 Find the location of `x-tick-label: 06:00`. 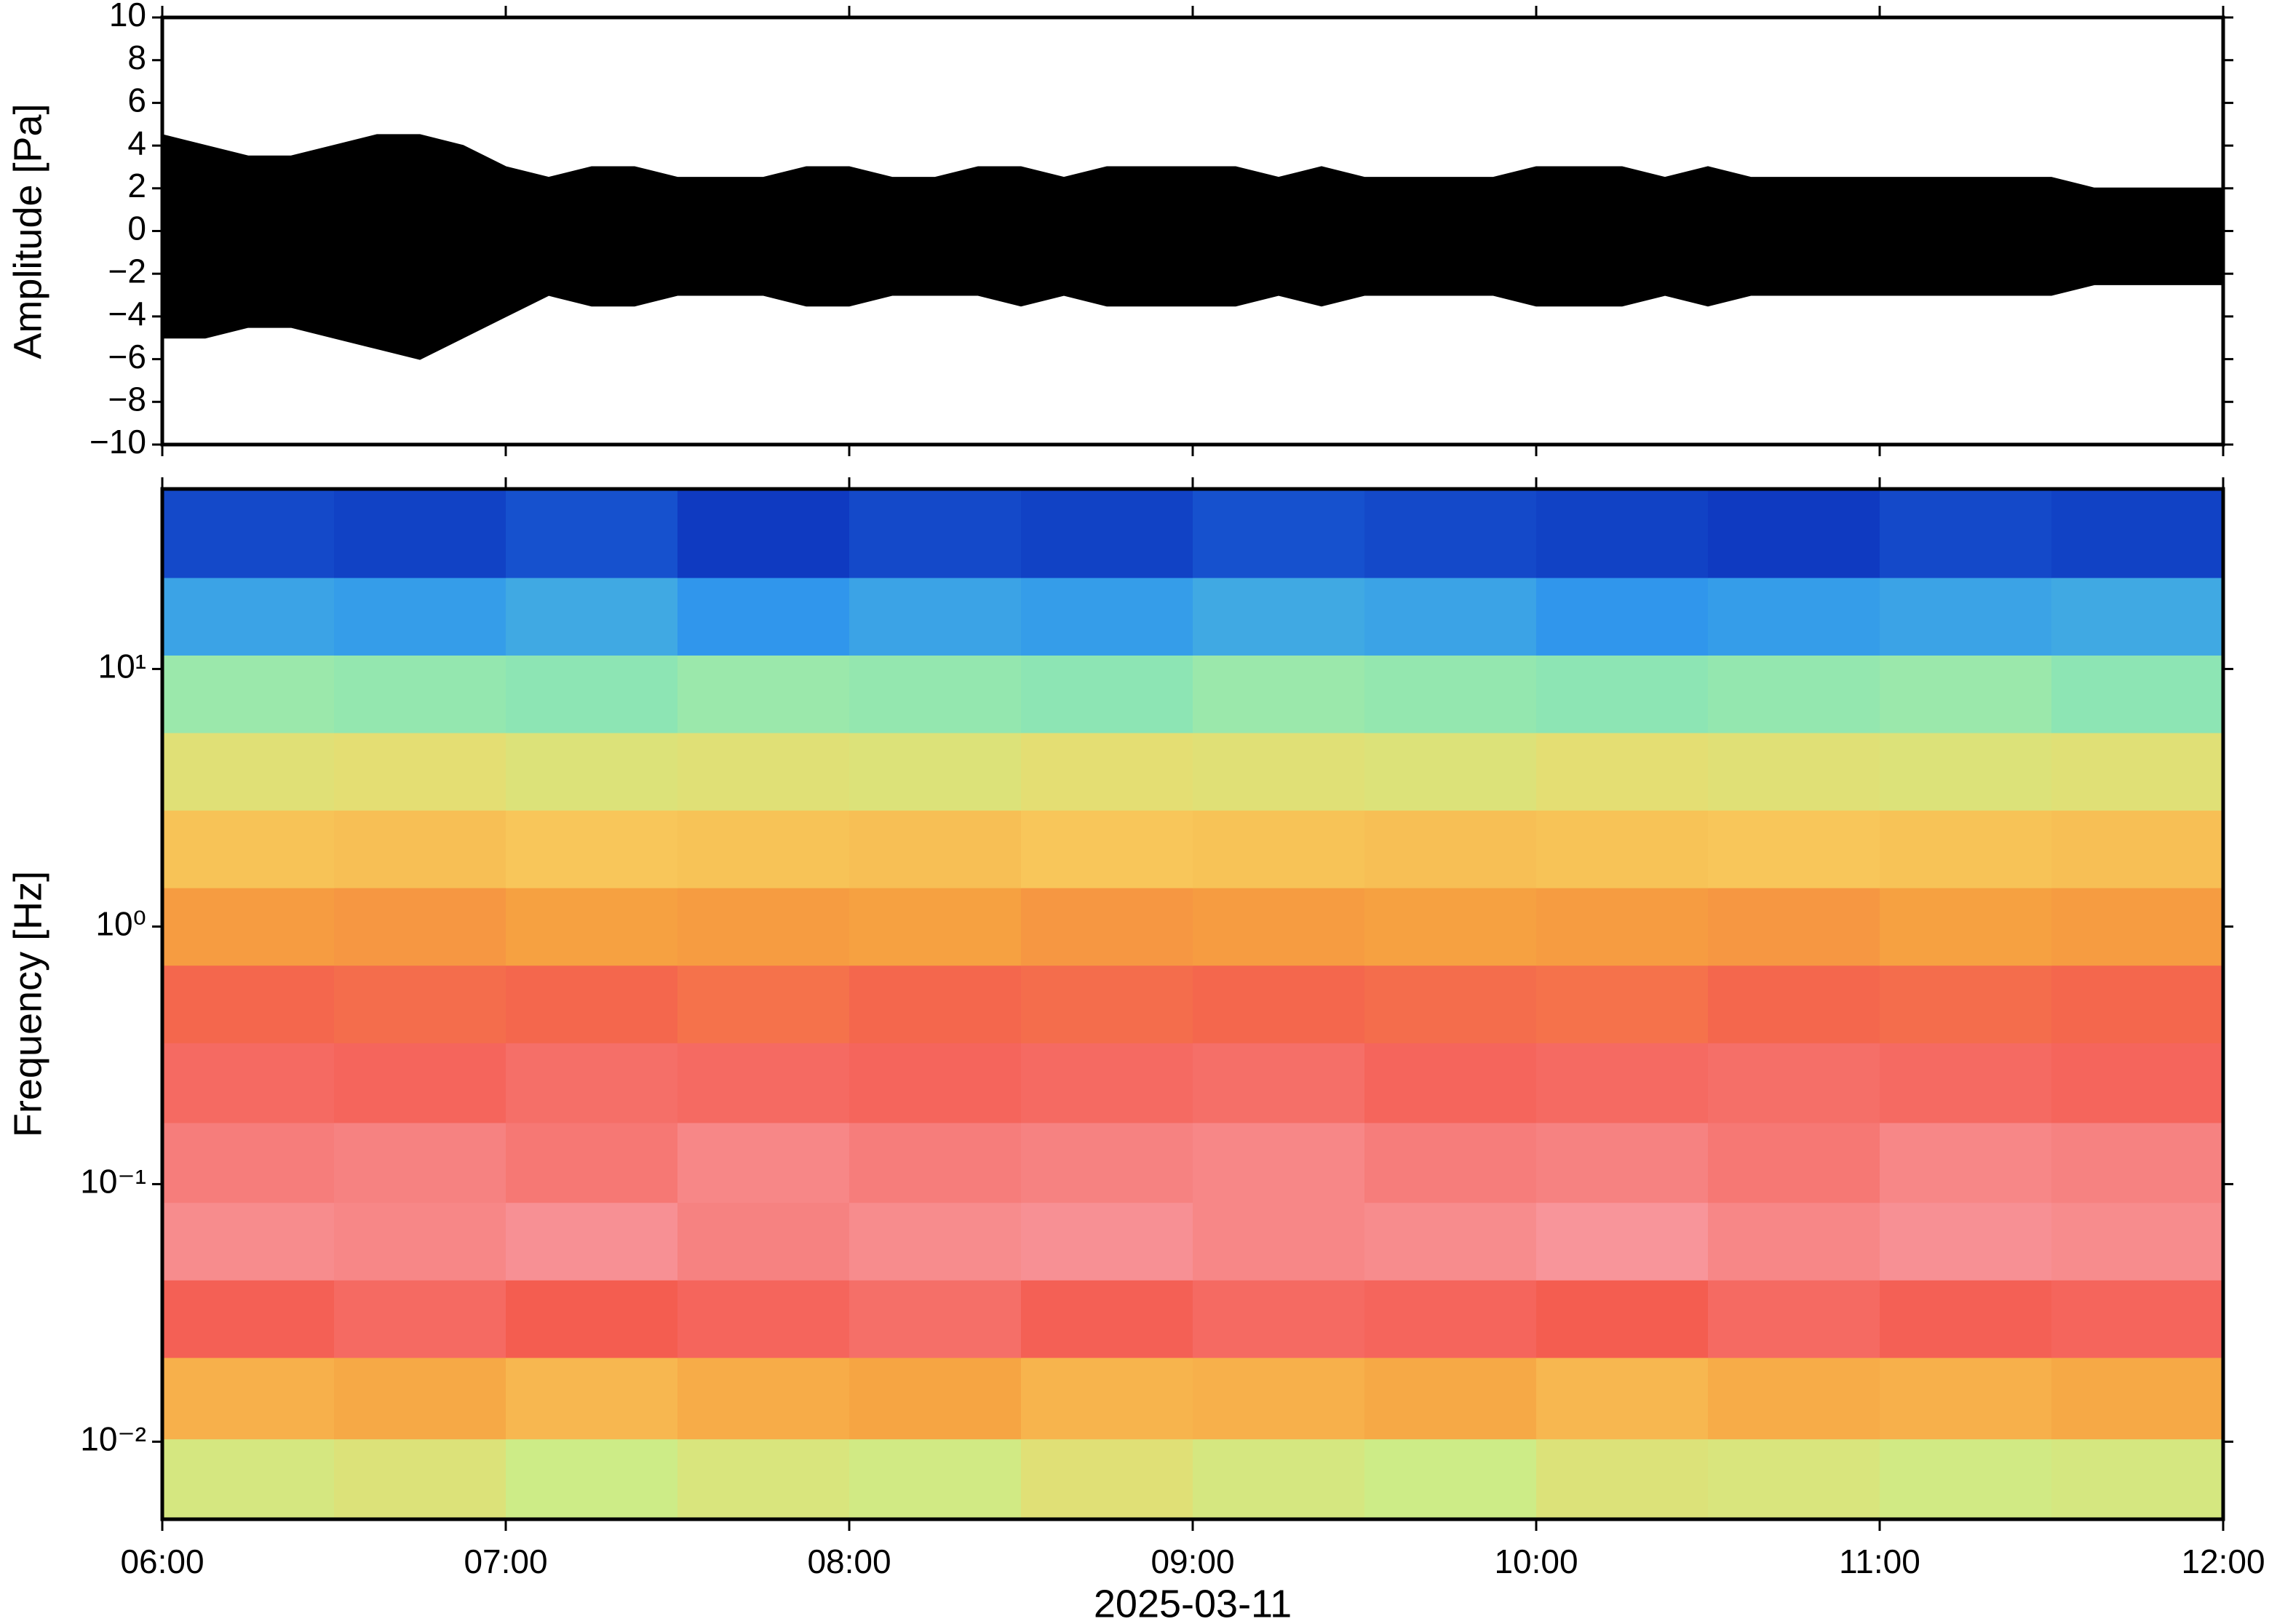

x-tick-label: 06:00 is located at coordinates (162, 1561).